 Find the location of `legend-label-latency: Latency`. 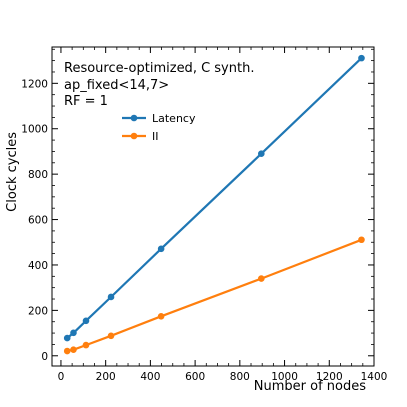

legend-label-latency: Latency is located at coordinates (174, 118).